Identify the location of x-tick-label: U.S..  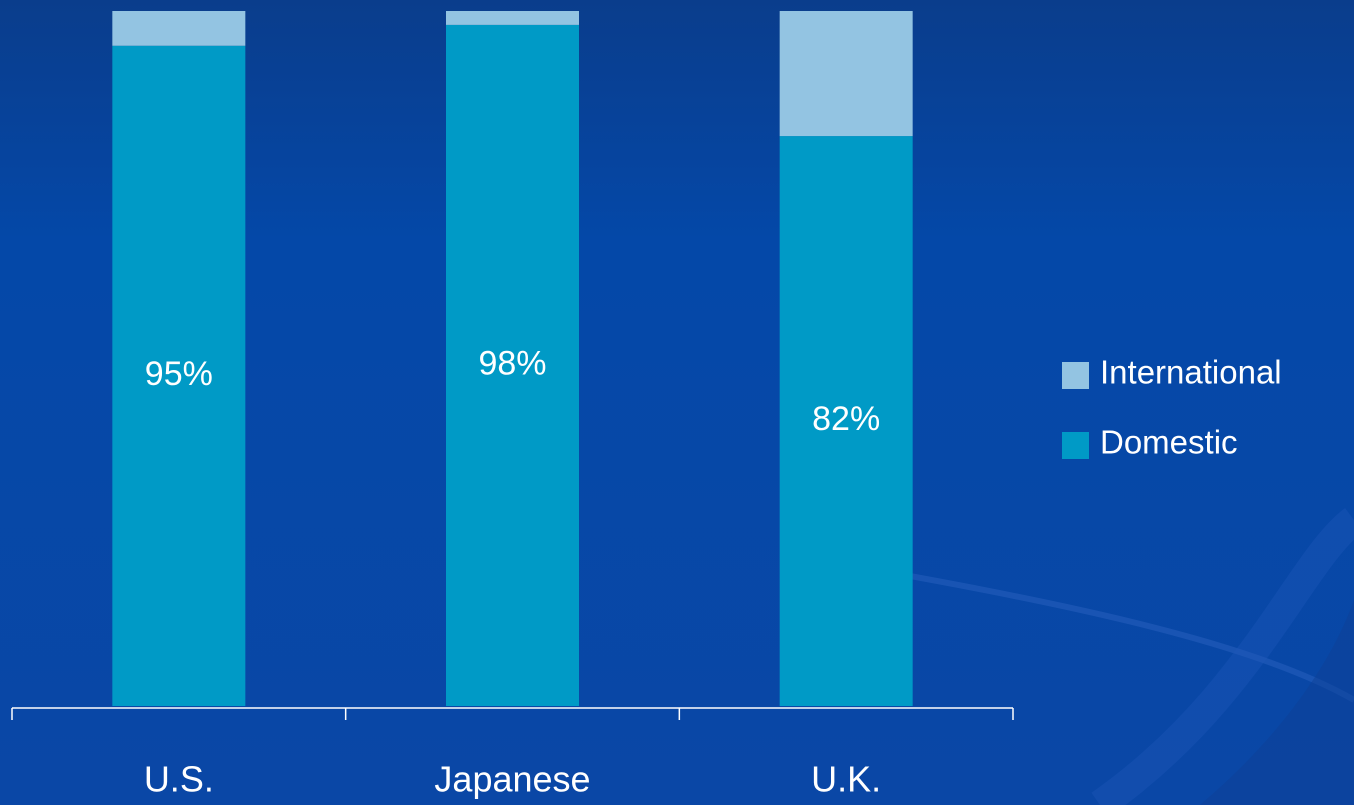
(179, 779).